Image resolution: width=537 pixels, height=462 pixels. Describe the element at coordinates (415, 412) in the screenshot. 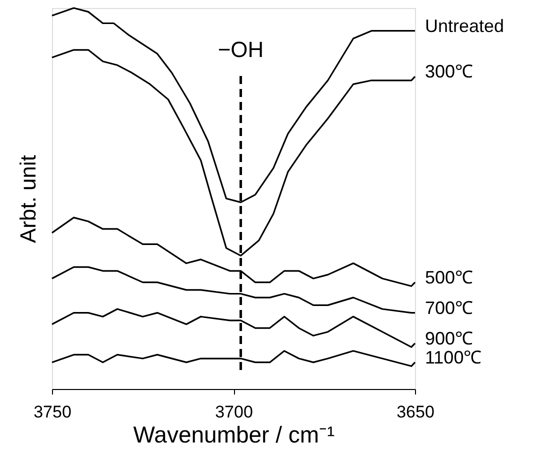

I see `x-tick-label: 3650` at that location.